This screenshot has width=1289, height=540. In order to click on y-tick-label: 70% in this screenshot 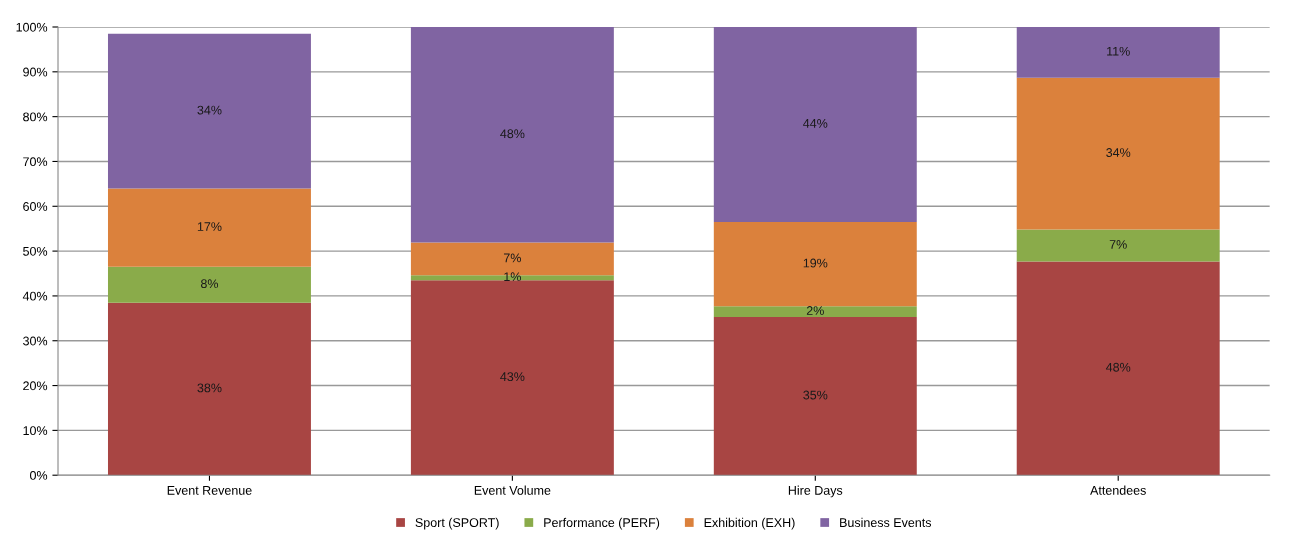, I will do `click(35, 162)`.